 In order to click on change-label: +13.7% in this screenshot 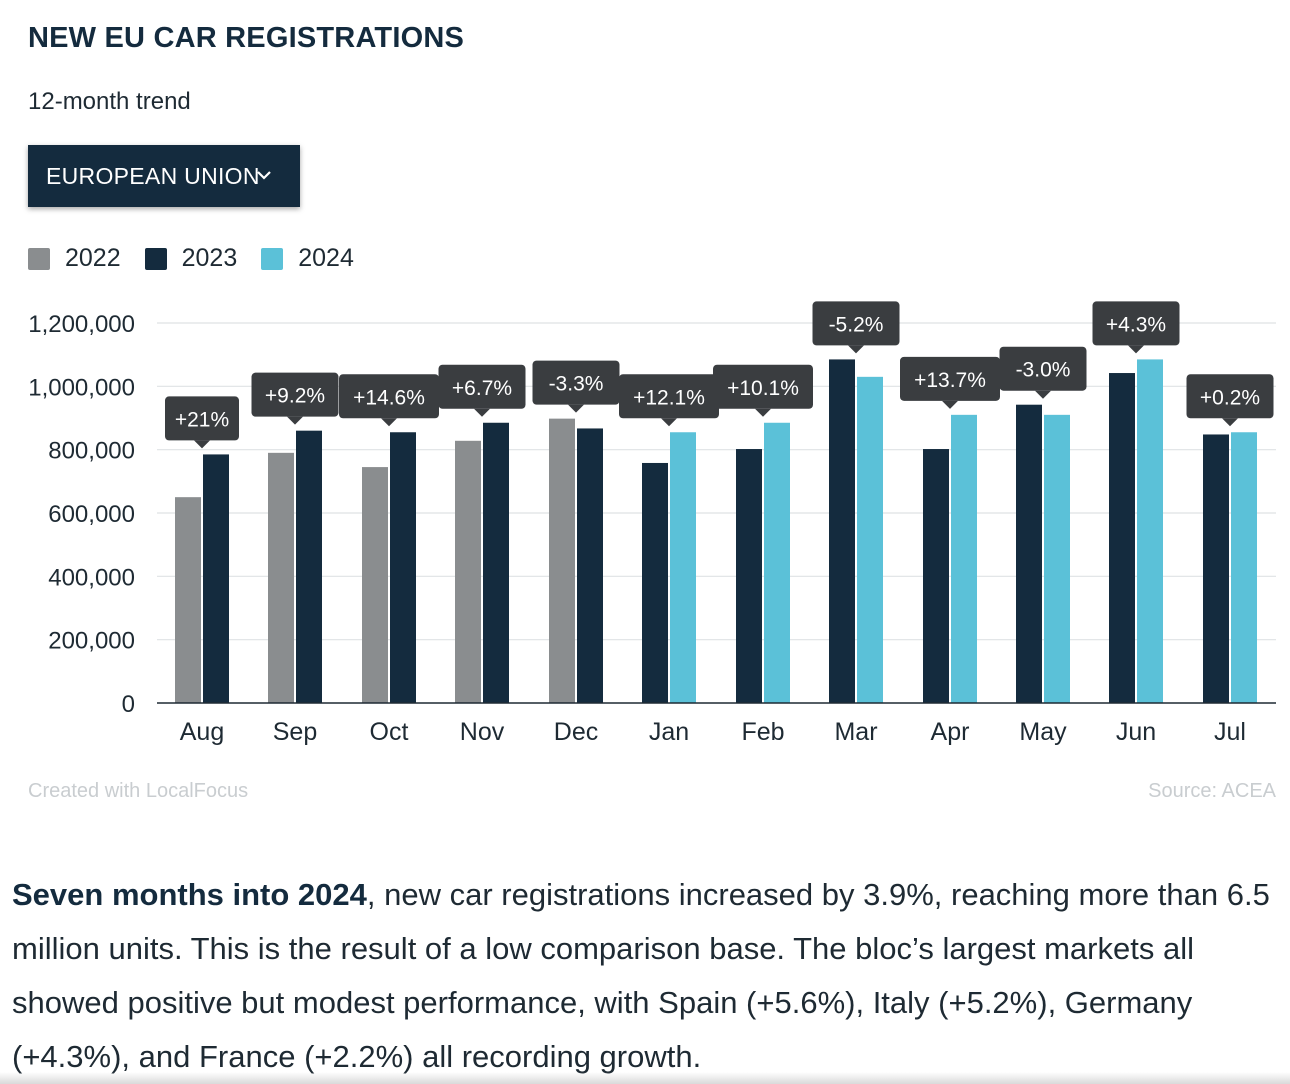, I will do `click(950, 380)`.